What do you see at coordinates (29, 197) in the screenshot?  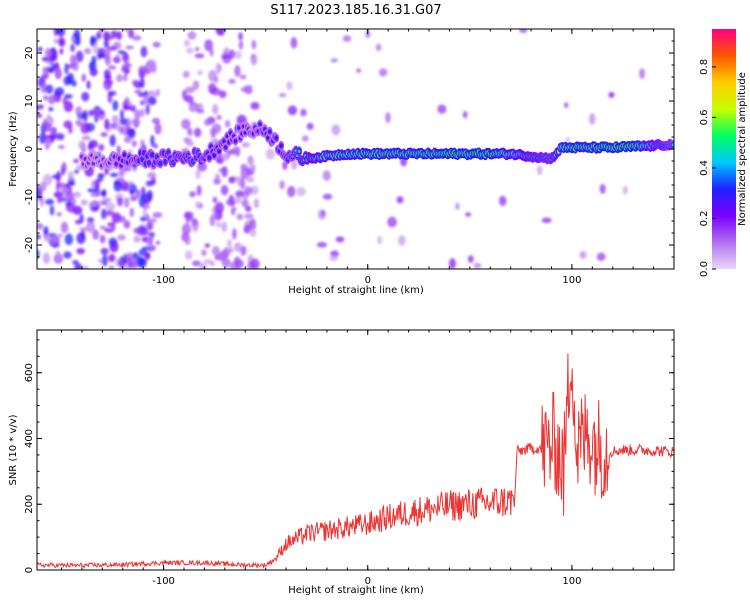 I see `spectrogram-y-tick-label: -10` at bounding box center [29, 197].